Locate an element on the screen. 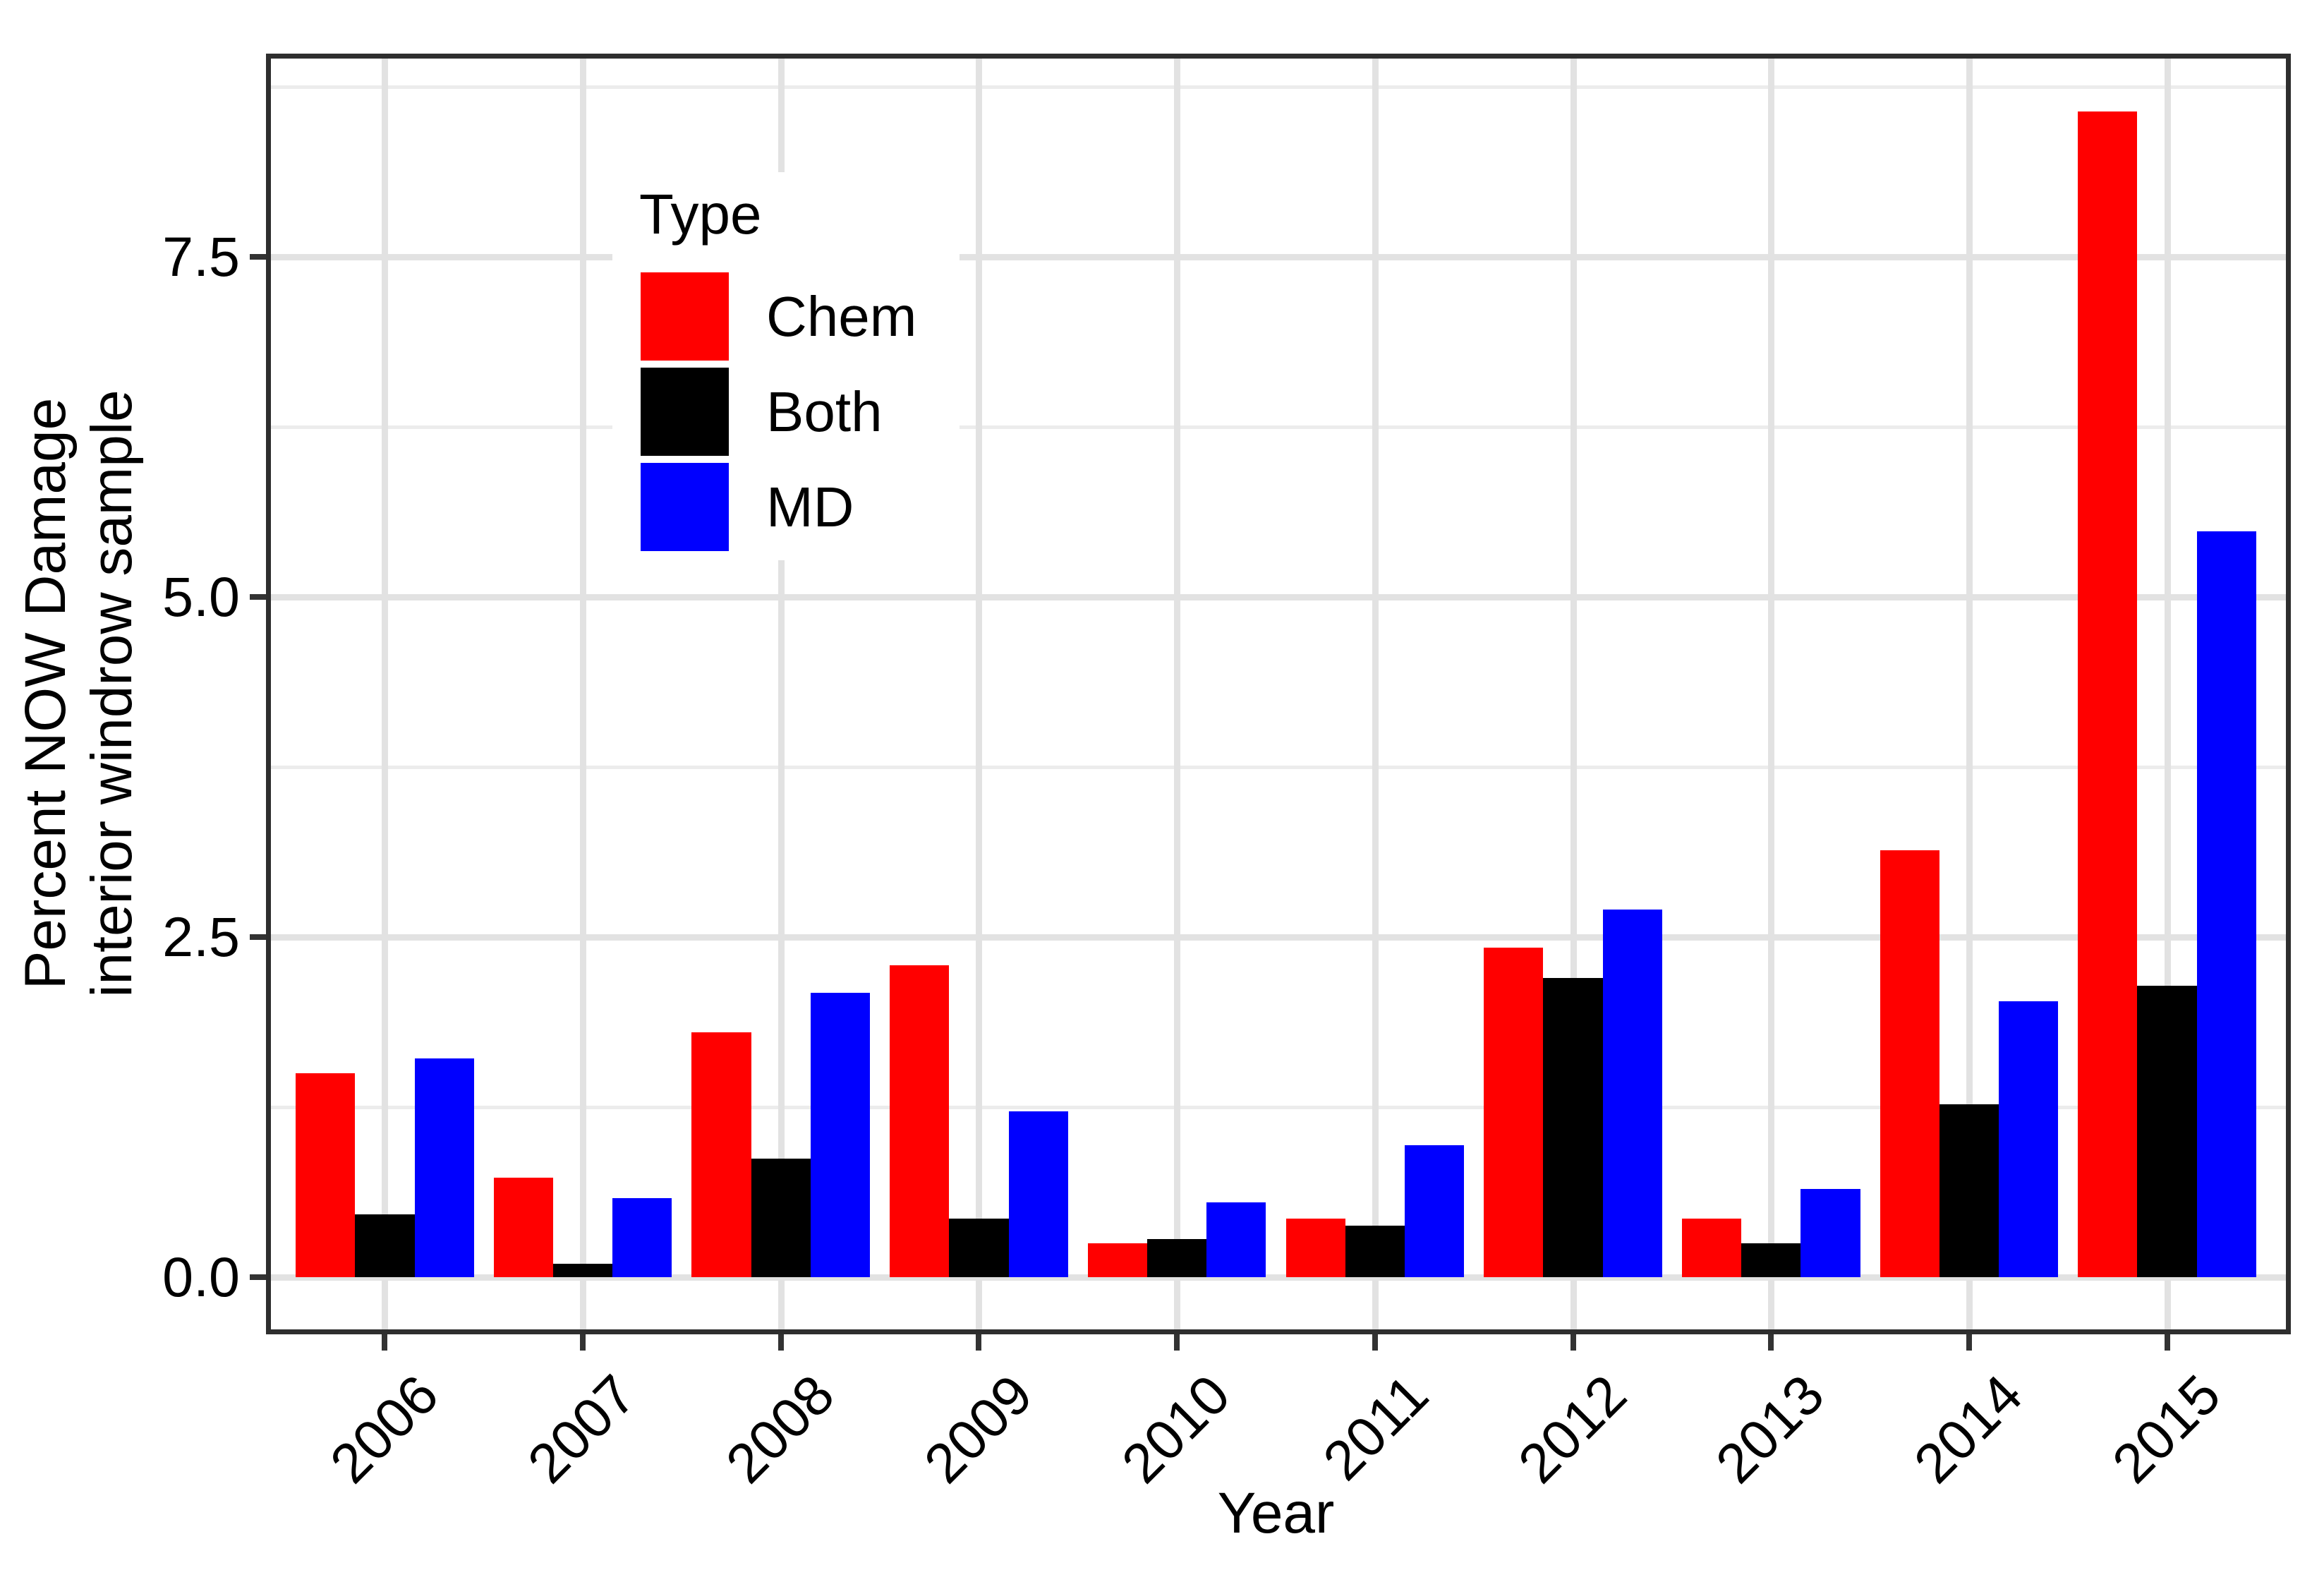  bar-2009-both is located at coordinates (979, 1248).